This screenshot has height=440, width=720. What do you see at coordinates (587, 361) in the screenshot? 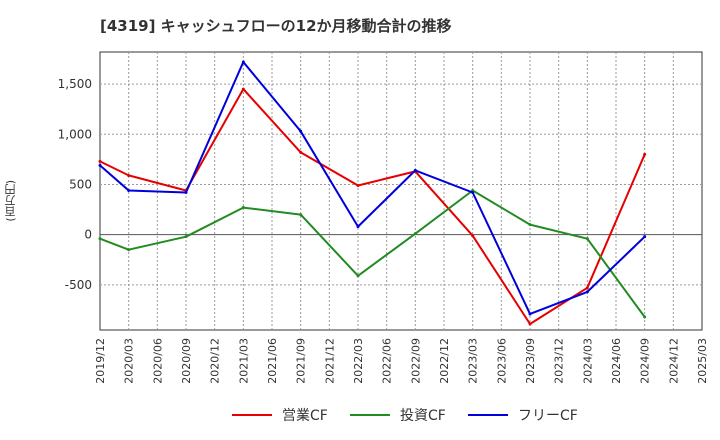
I see `x-tick-label: 2024/03` at bounding box center [587, 361].